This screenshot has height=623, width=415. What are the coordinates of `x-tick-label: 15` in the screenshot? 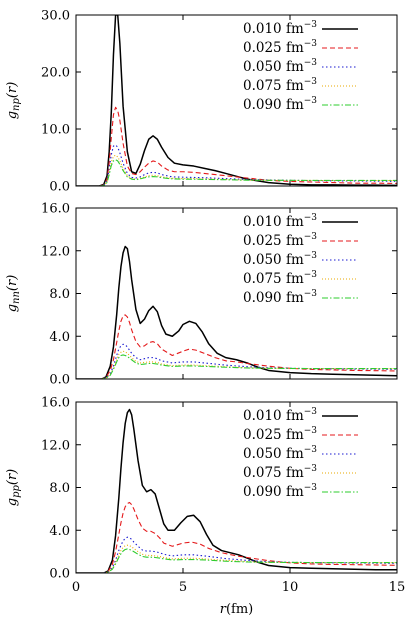 It's located at (397, 587).